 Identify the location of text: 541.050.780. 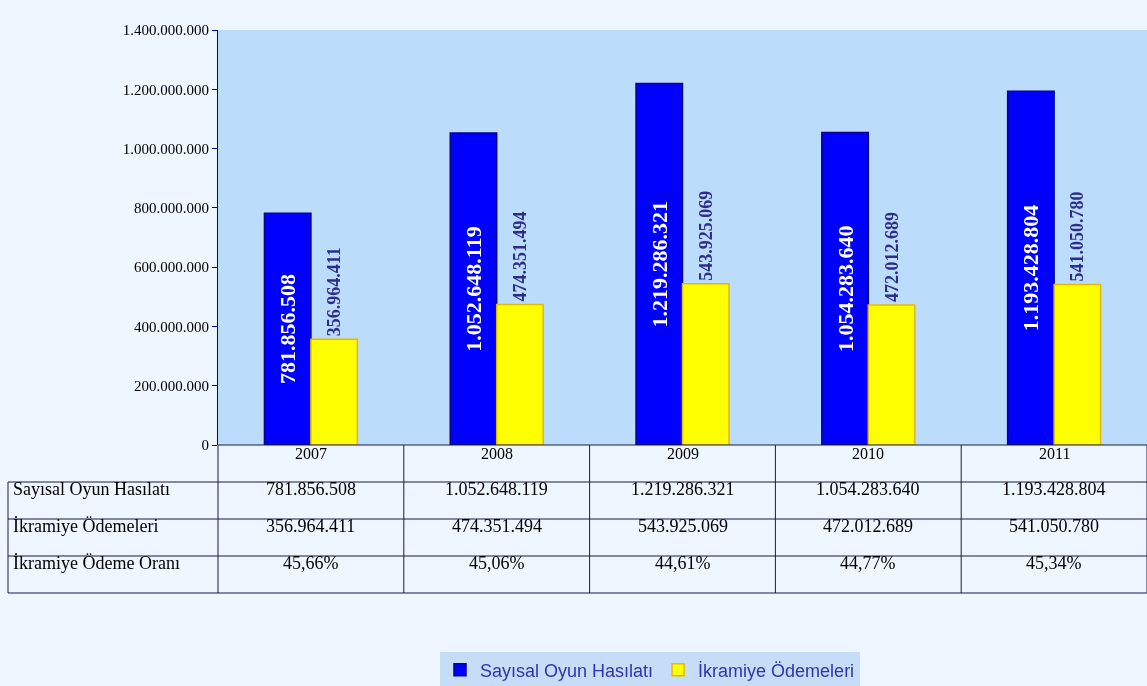
(1077, 236).